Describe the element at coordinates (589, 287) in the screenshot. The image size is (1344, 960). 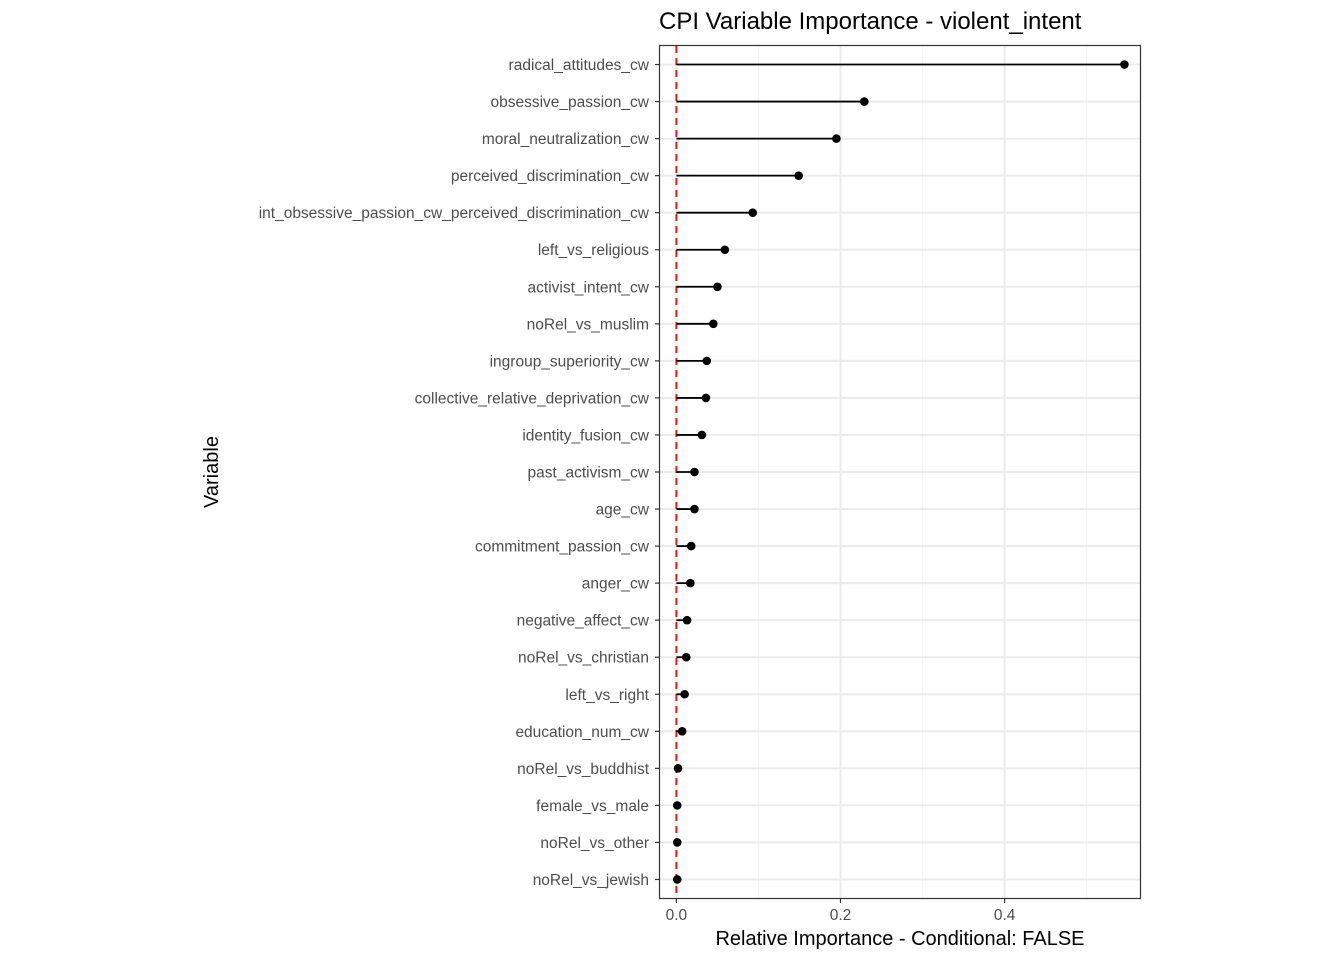
I see `y-tick-label: activist_intent_cw` at that location.